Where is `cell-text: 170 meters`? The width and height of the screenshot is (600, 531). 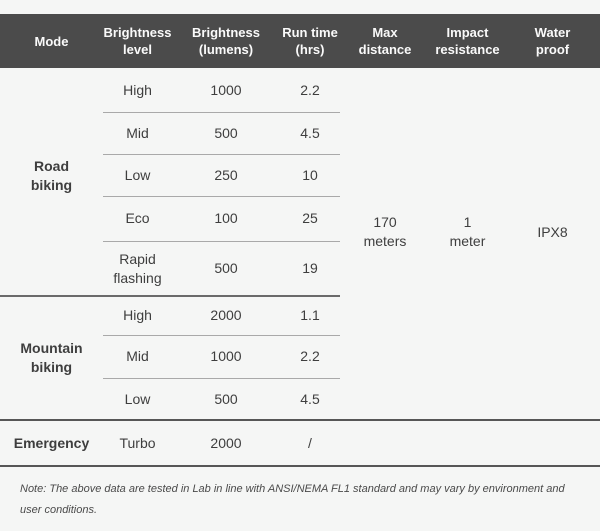
cell-text: 170 meters is located at coordinates (385, 231).